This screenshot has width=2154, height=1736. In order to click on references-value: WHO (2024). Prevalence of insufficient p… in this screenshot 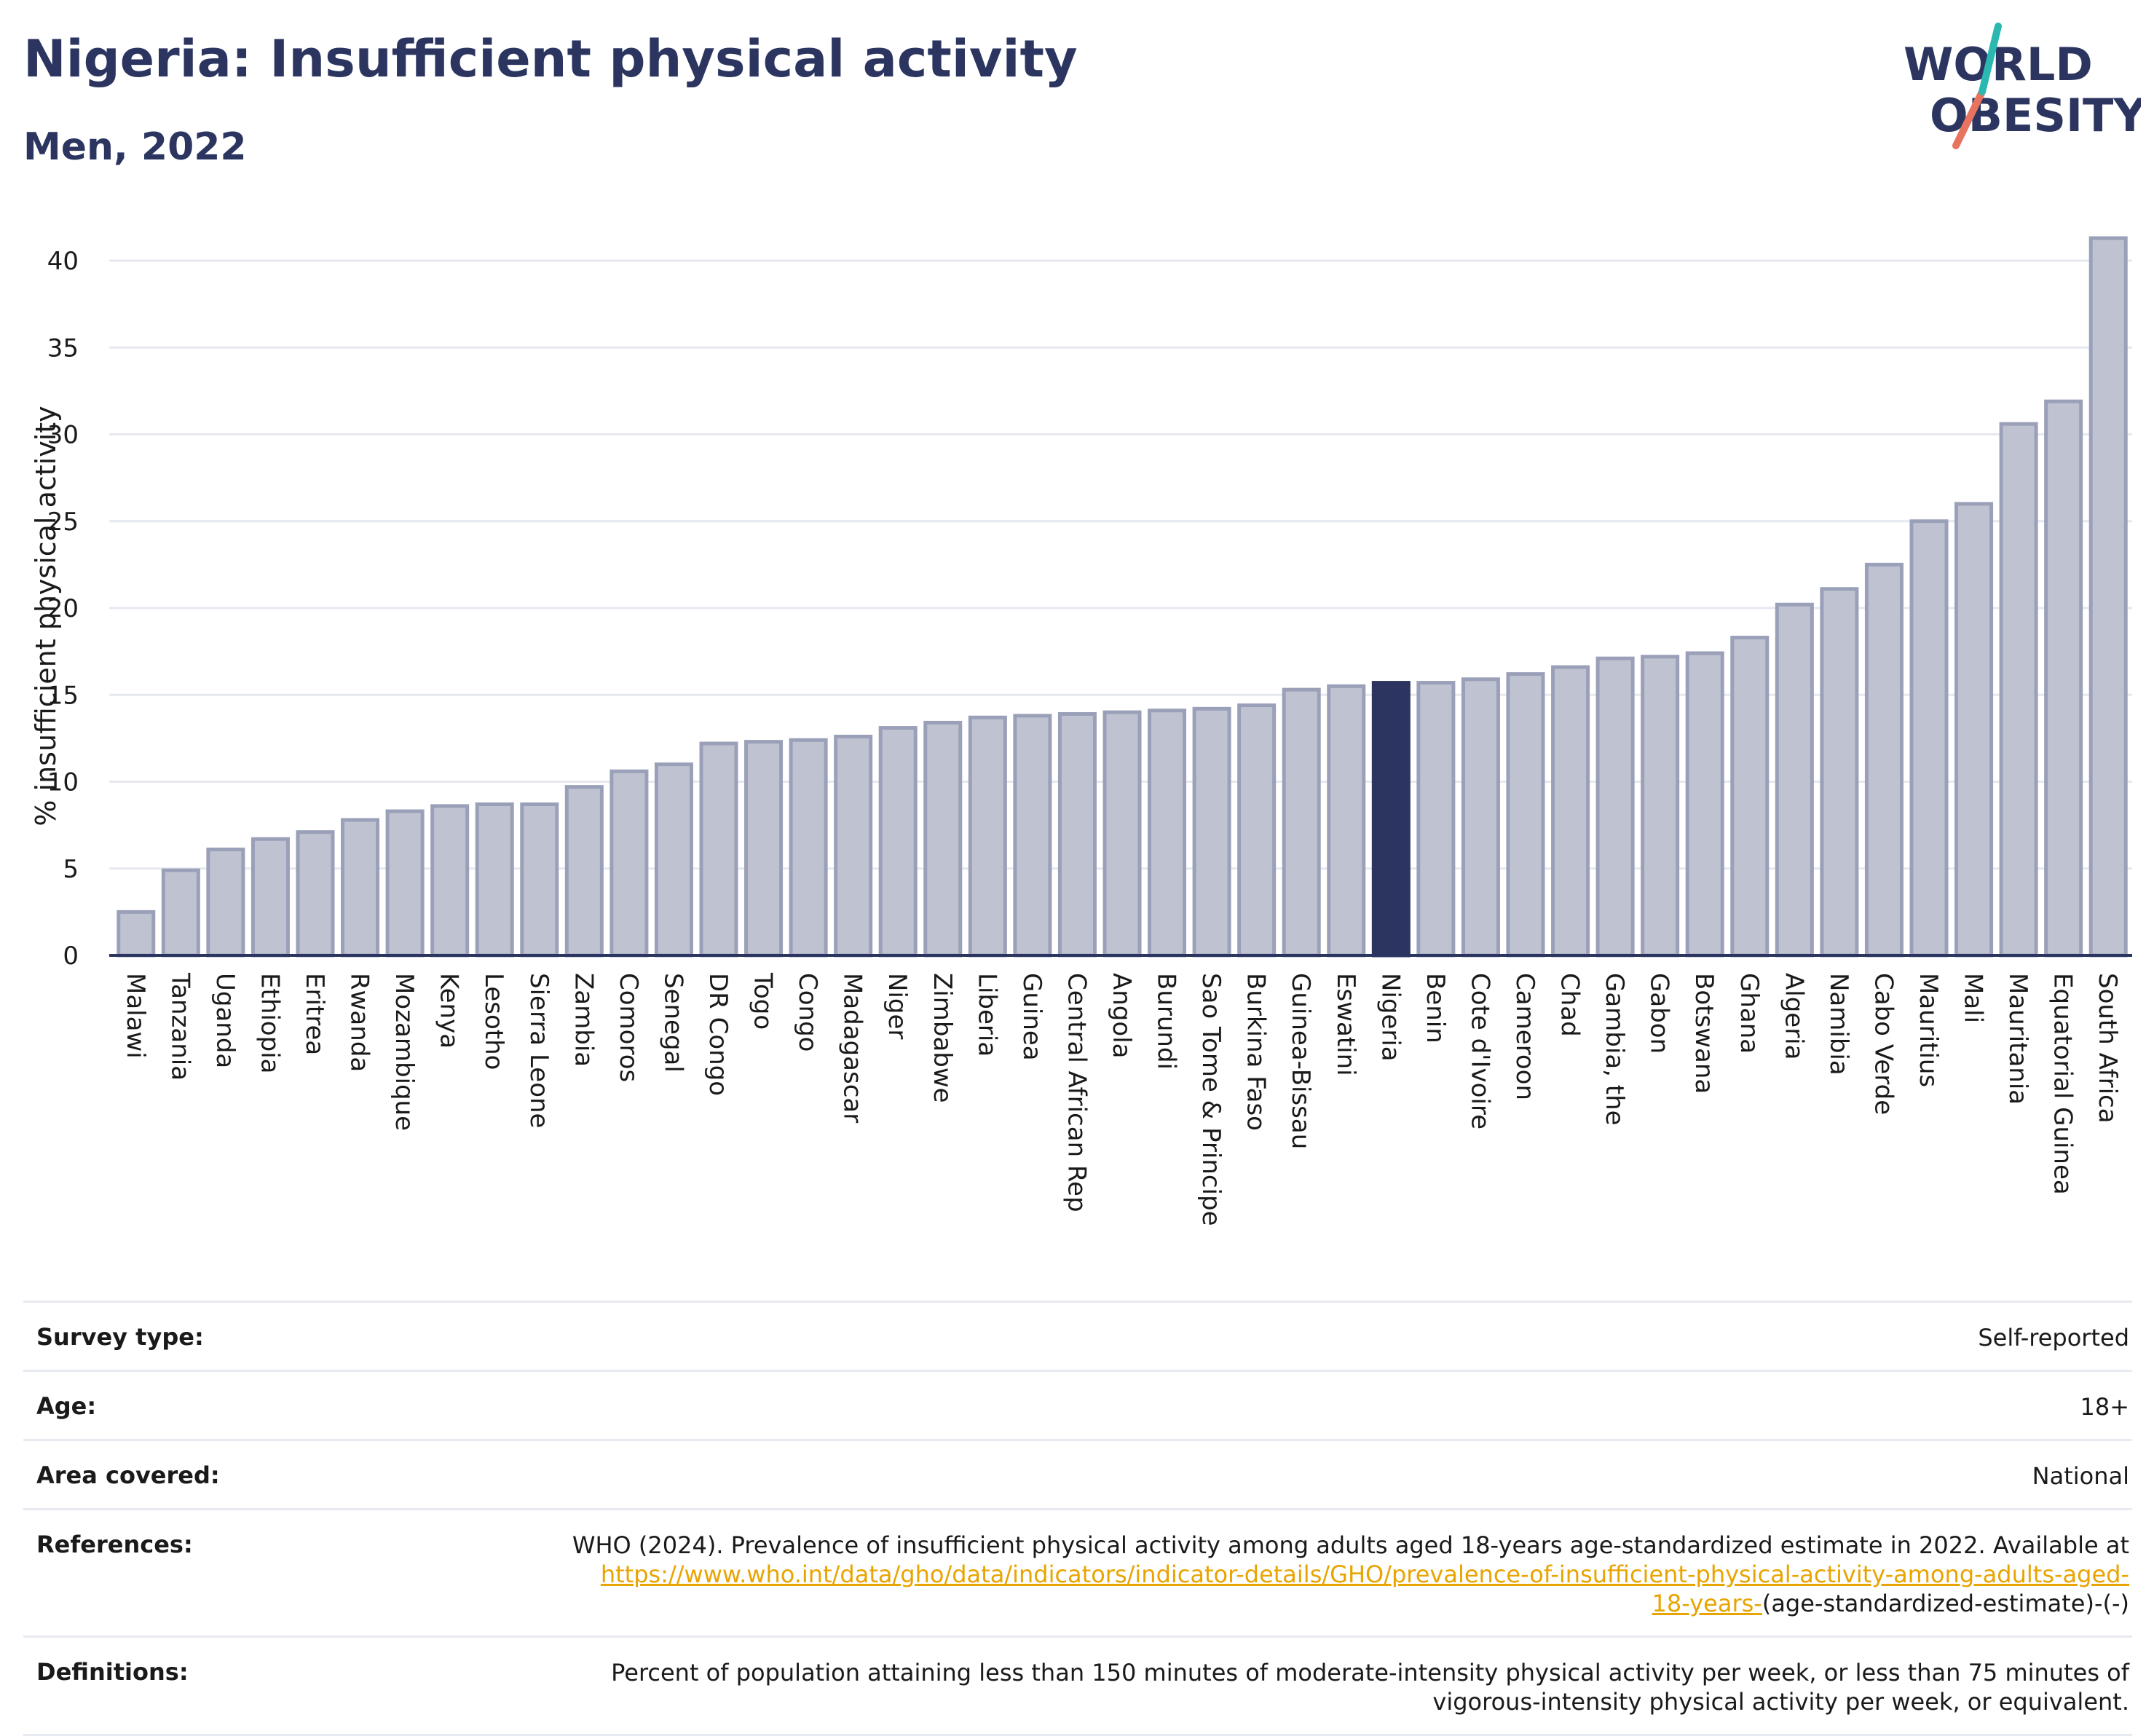, I will do `click(1352, 1575)`.